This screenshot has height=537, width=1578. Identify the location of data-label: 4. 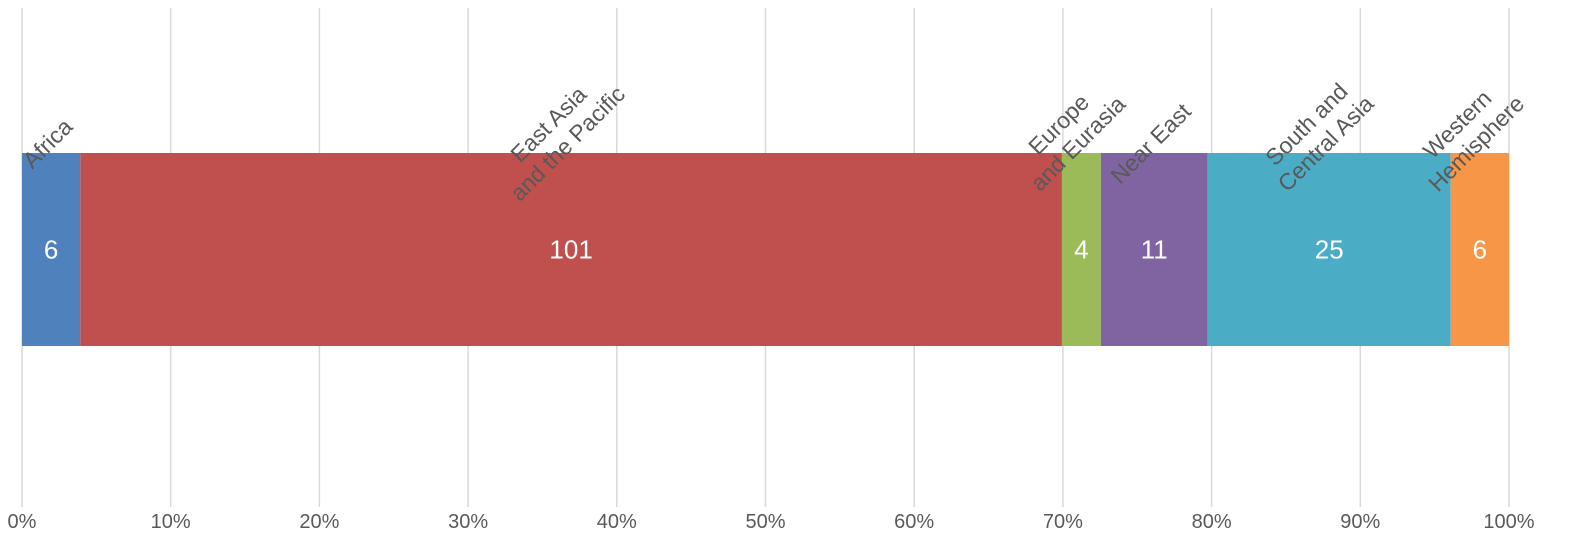
(1081, 250).